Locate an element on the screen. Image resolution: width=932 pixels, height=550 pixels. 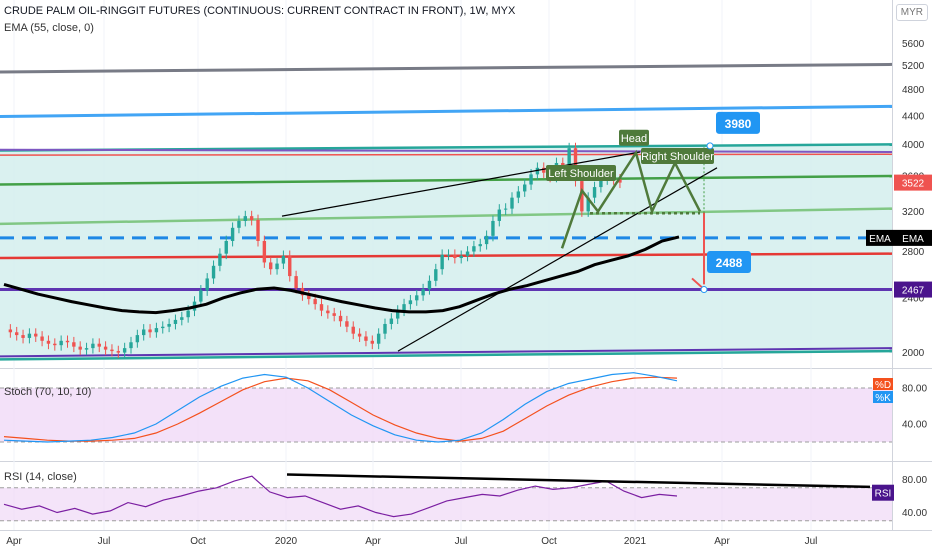
current-price-tag: 3522 is located at coordinates (913, 184).